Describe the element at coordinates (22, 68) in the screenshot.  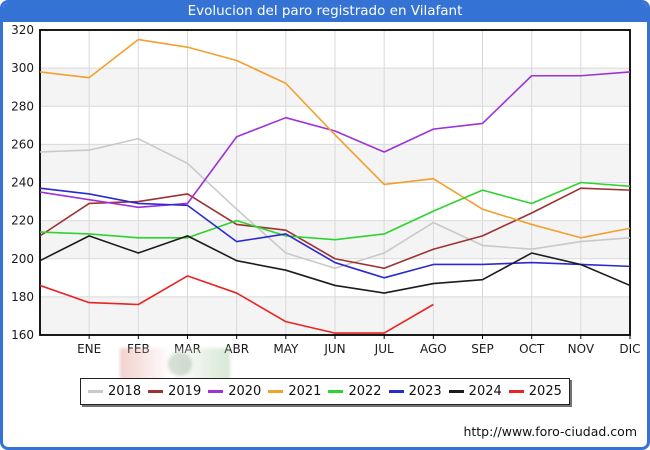
I see `y-tick-label-300: 300` at that location.